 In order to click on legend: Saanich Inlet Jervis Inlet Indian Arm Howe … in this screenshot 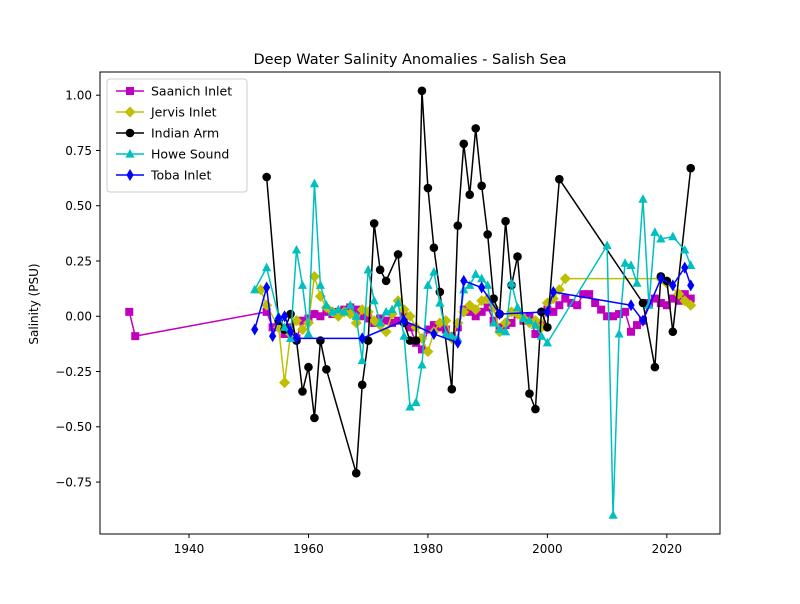, I will do `click(177, 135)`.